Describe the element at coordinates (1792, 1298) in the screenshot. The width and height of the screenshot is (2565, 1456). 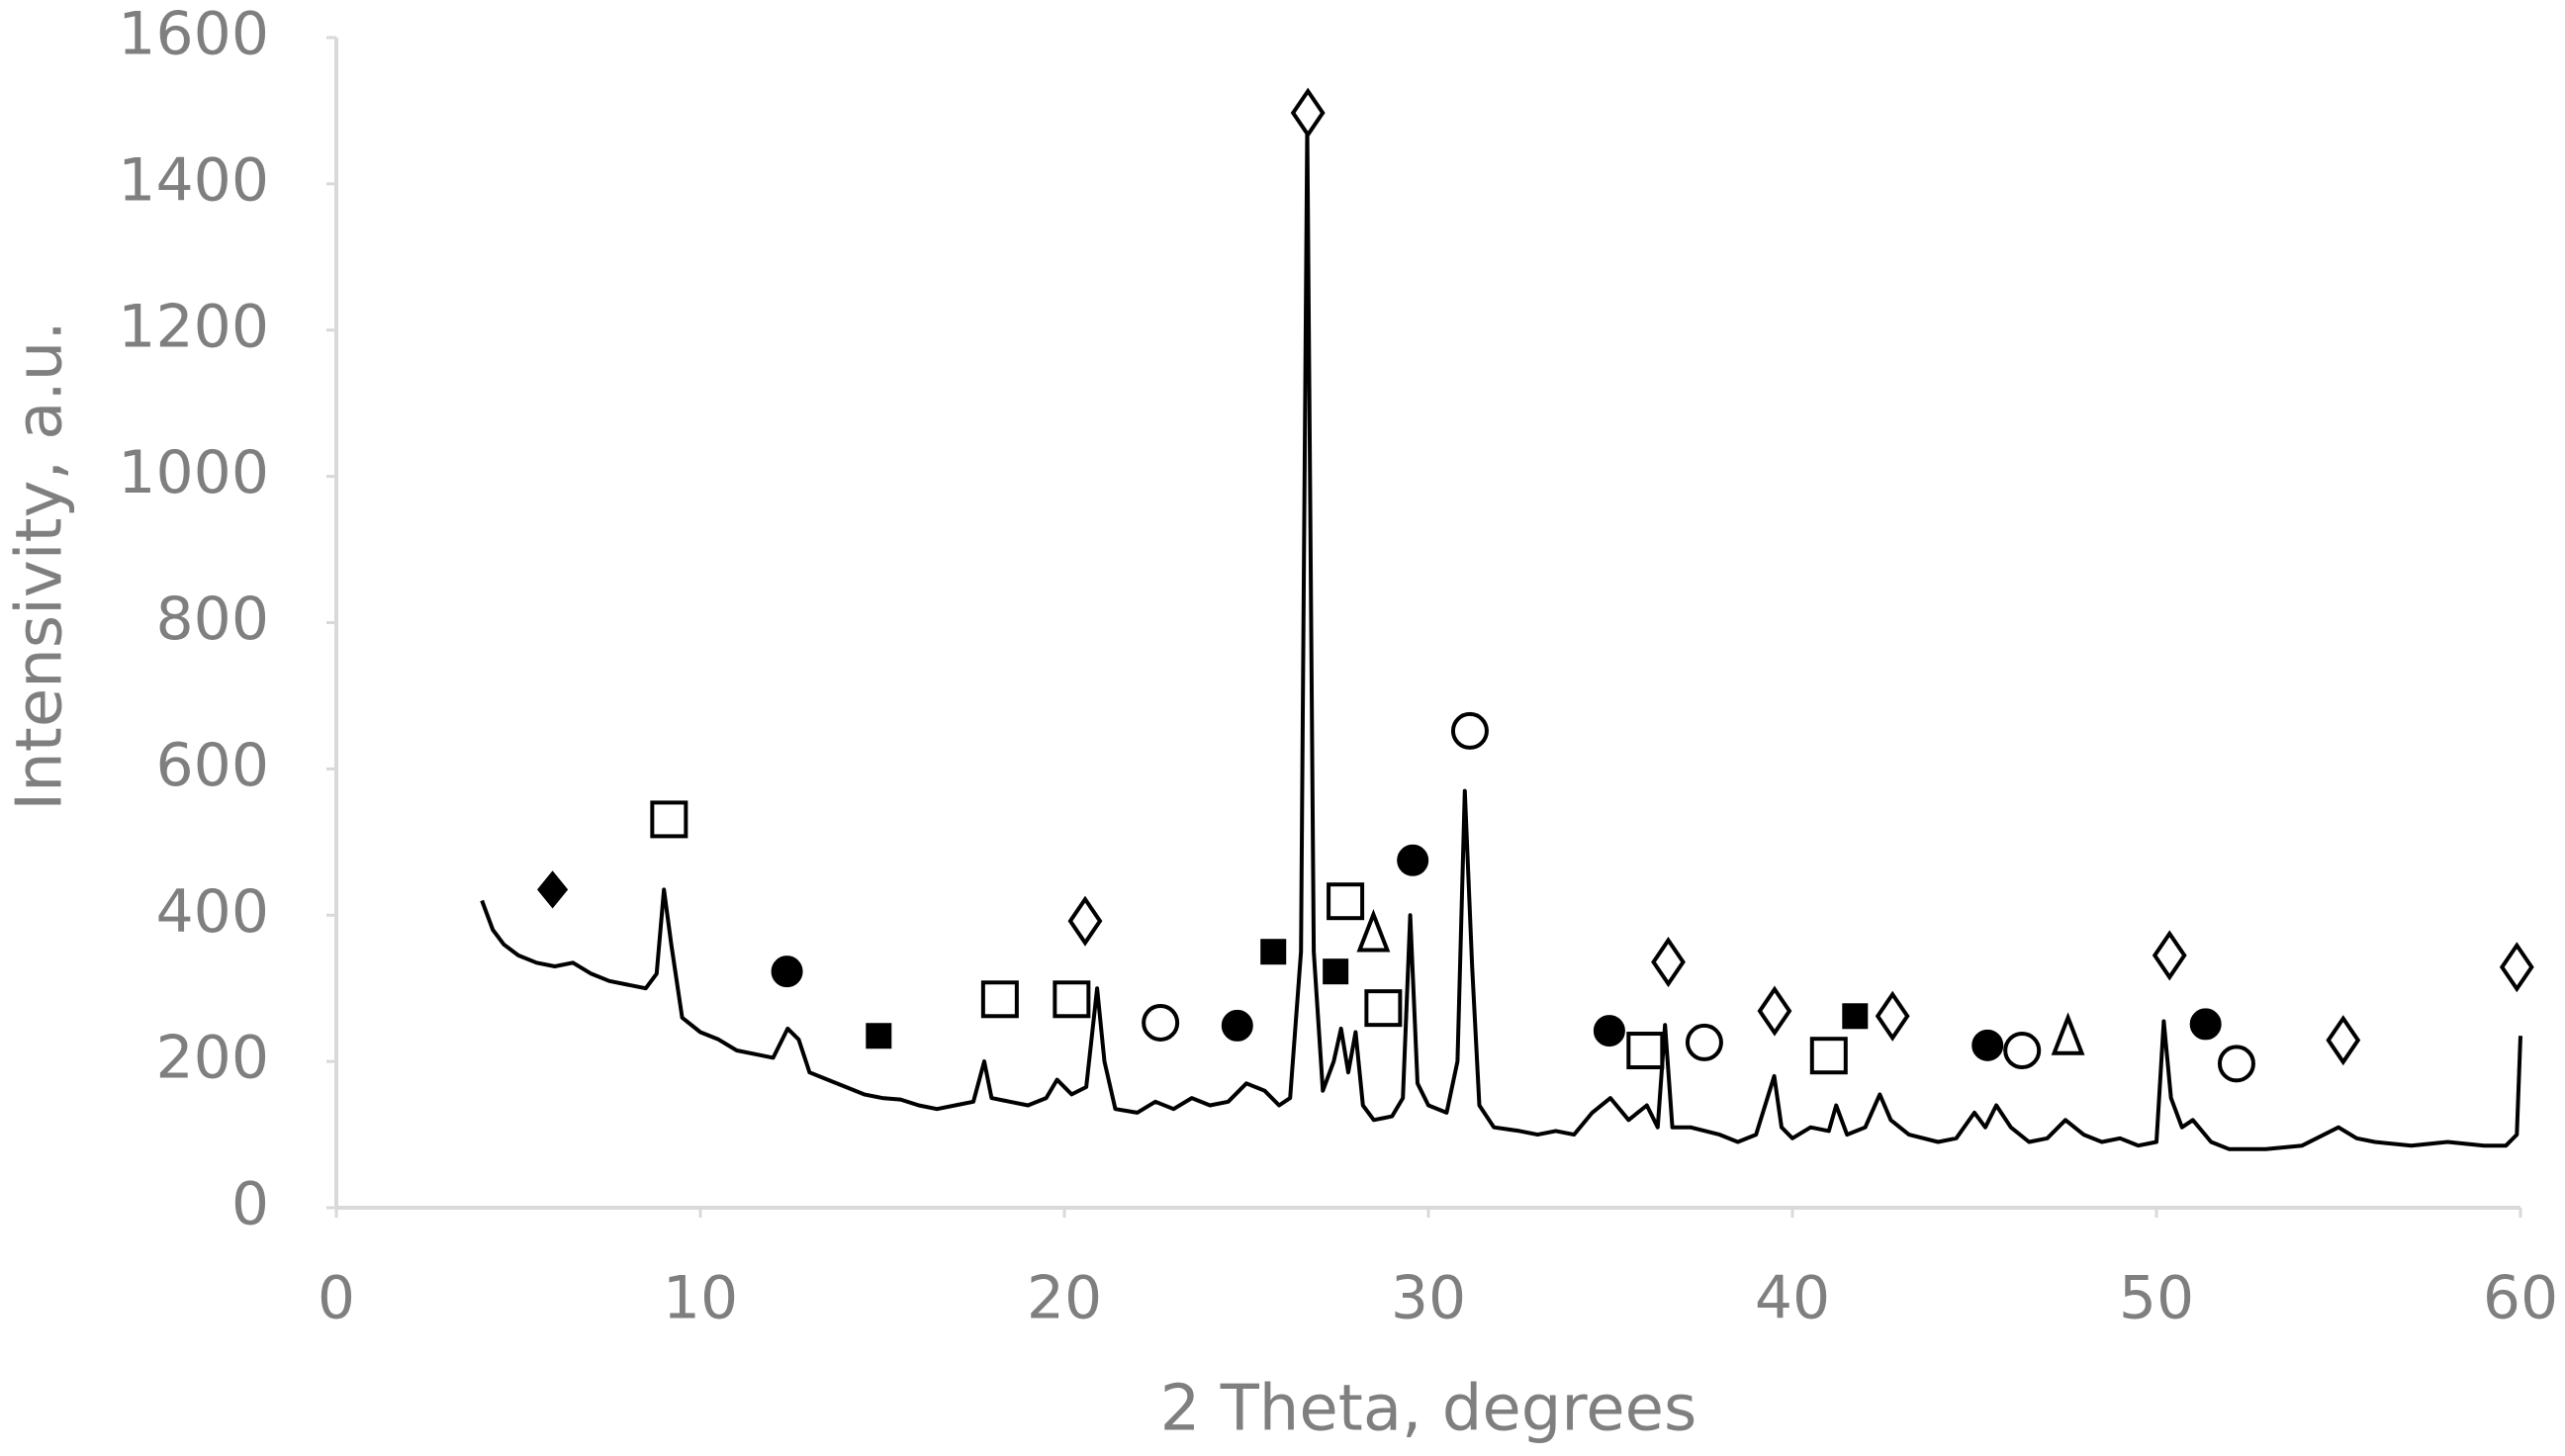
I see `x-tick-label: 40` at that location.